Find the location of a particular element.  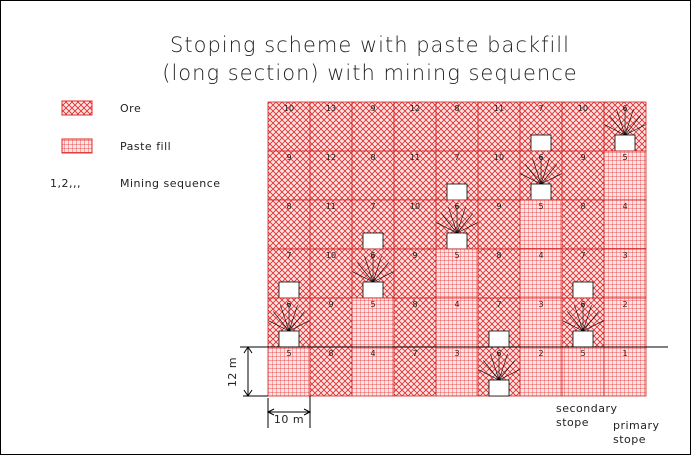

legend-label: Ore is located at coordinates (130, 108).